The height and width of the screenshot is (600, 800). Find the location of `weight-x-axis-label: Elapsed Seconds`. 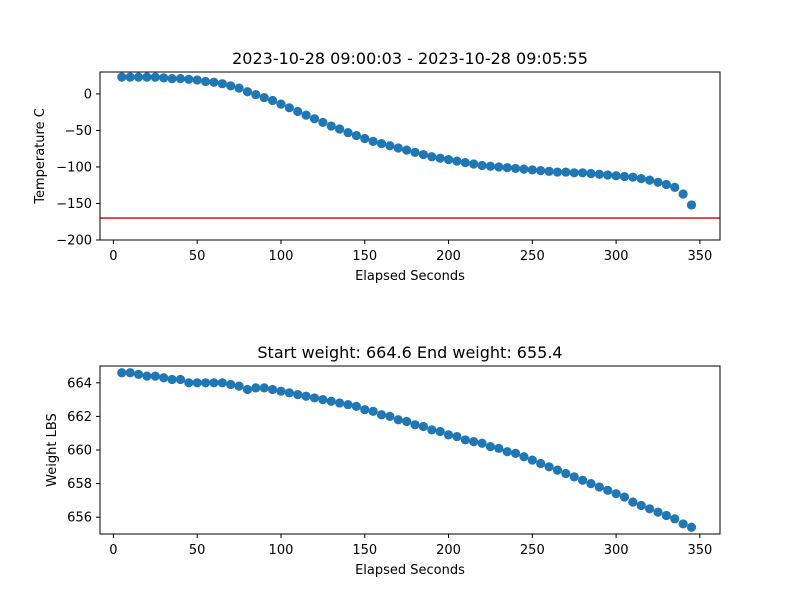

weight-x-axis-label: Elapsed Seconds is located at coordinates (410, 570).